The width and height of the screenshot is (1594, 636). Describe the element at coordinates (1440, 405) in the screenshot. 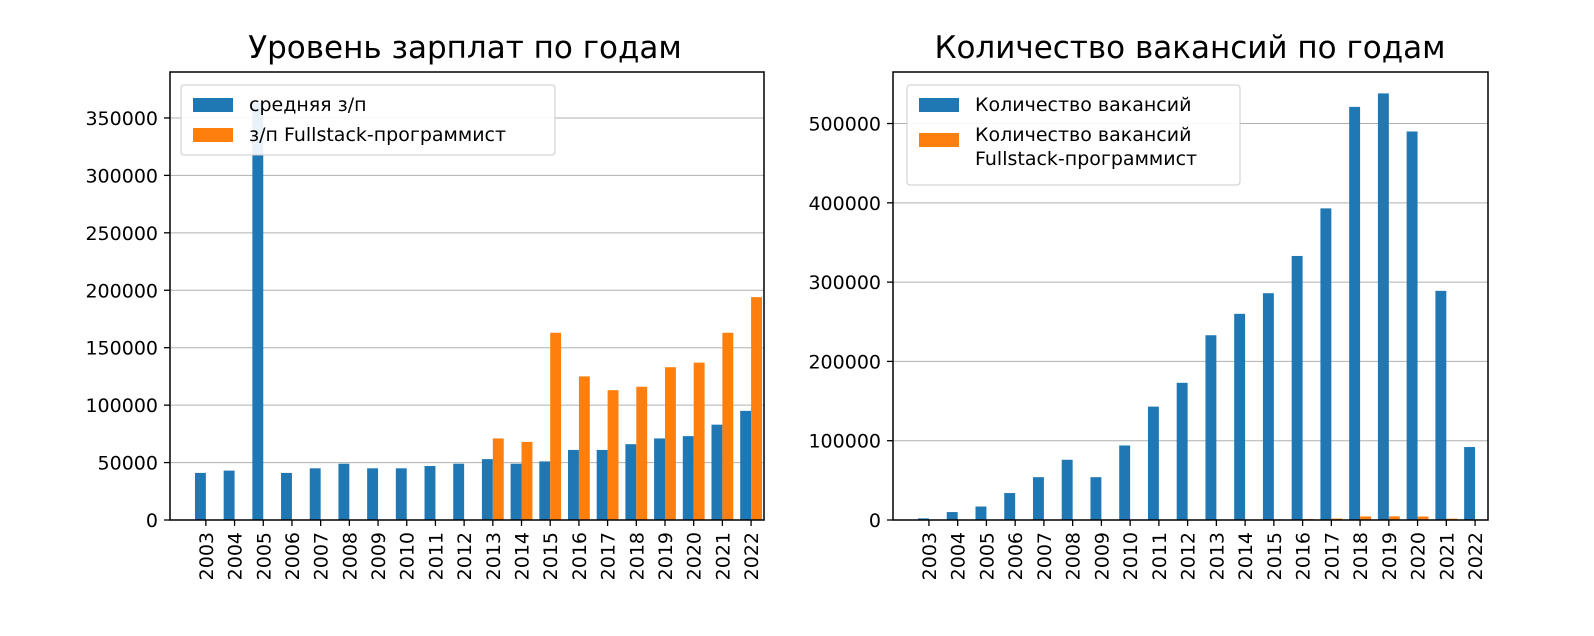

I see `bar-series-1-2021` at that location.